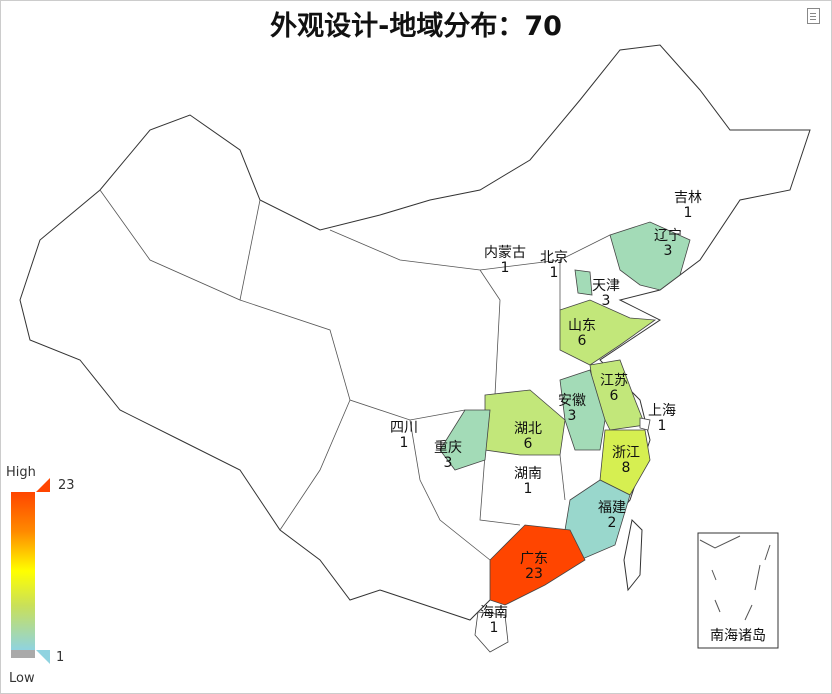 This screenshot has height=694, width=832. Describe the element at coordinates (22, 678) in the screenshot. I see `legend-low-label: Low` at that location.